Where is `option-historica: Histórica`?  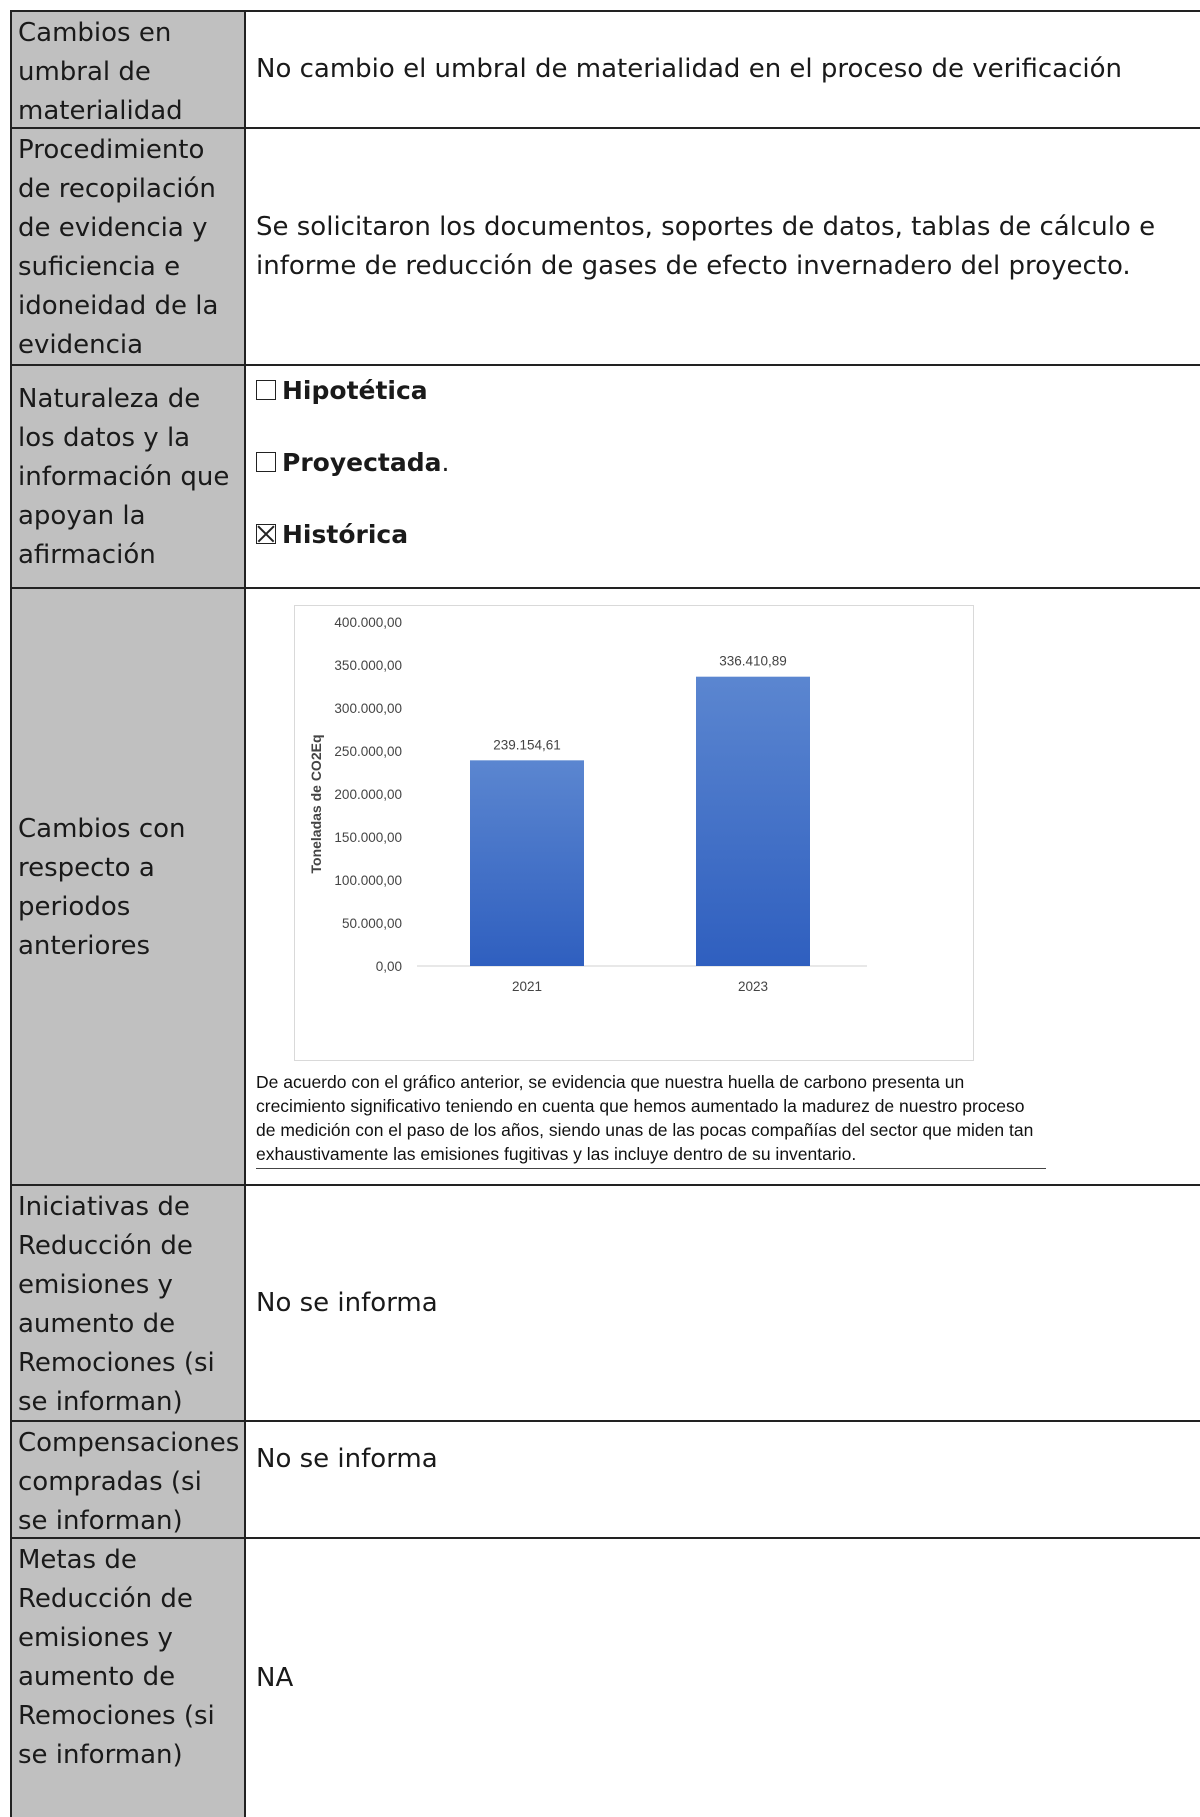
option-historica: Histórica is located at coordinates (332, 534).